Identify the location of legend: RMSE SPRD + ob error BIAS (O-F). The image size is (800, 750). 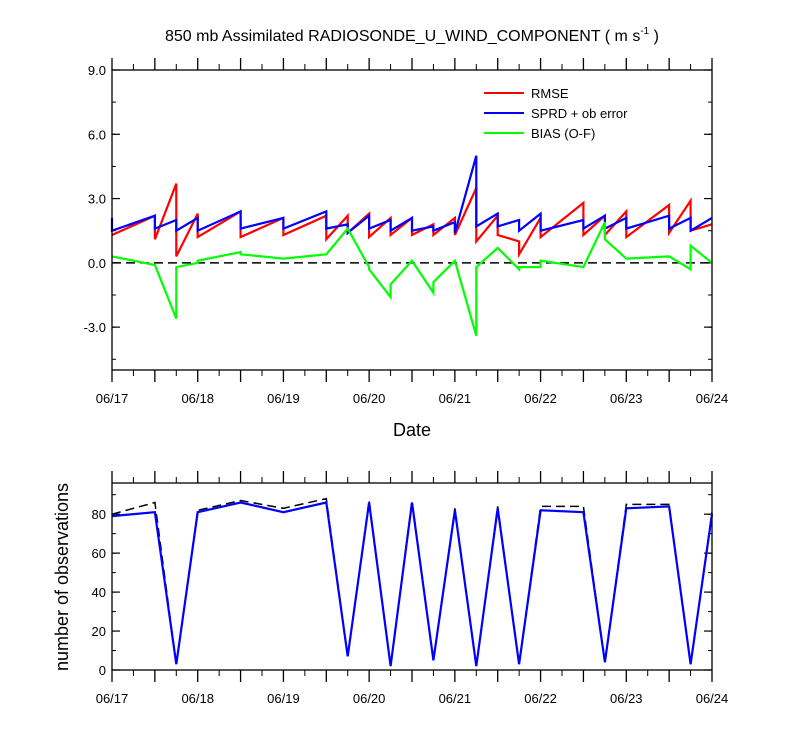
(556, 113).